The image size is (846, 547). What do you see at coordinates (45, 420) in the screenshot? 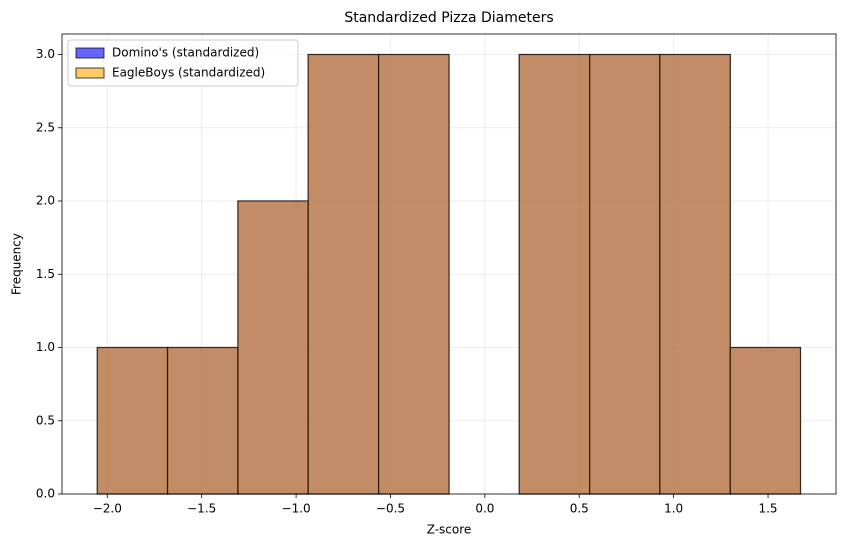
I see `y-tick-label: 0.5` at bounding box center [45, 420].